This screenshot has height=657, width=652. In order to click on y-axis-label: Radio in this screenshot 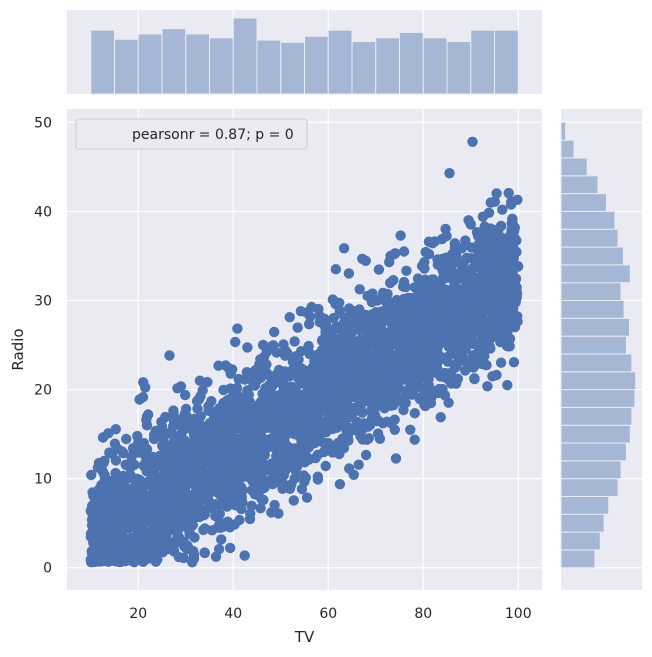, I will do `click(18, 349)`.